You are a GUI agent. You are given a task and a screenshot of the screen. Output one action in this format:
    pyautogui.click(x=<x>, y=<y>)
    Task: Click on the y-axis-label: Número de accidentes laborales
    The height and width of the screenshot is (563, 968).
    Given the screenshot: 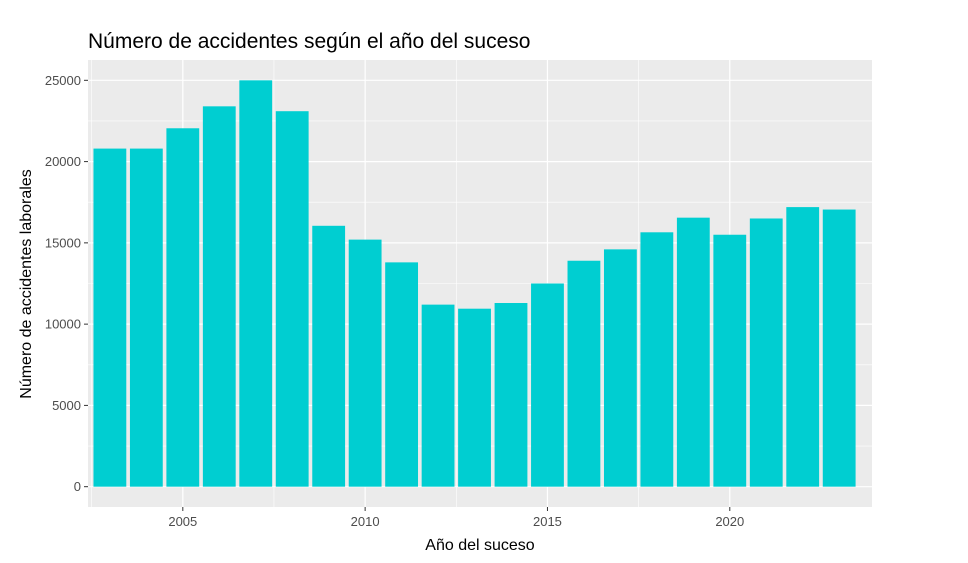 What is the action you would take?
    pyautogui.click(x=26, y=283)
    